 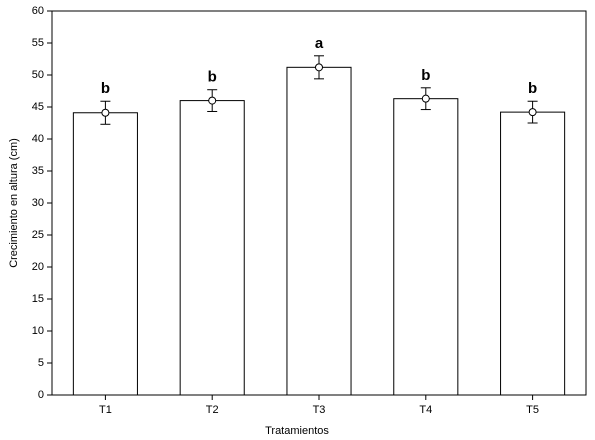 What do you see at coordinates (38, 299) in the screenshot?
I see `y-tick-label: 15` at bounding box center [38, 299].